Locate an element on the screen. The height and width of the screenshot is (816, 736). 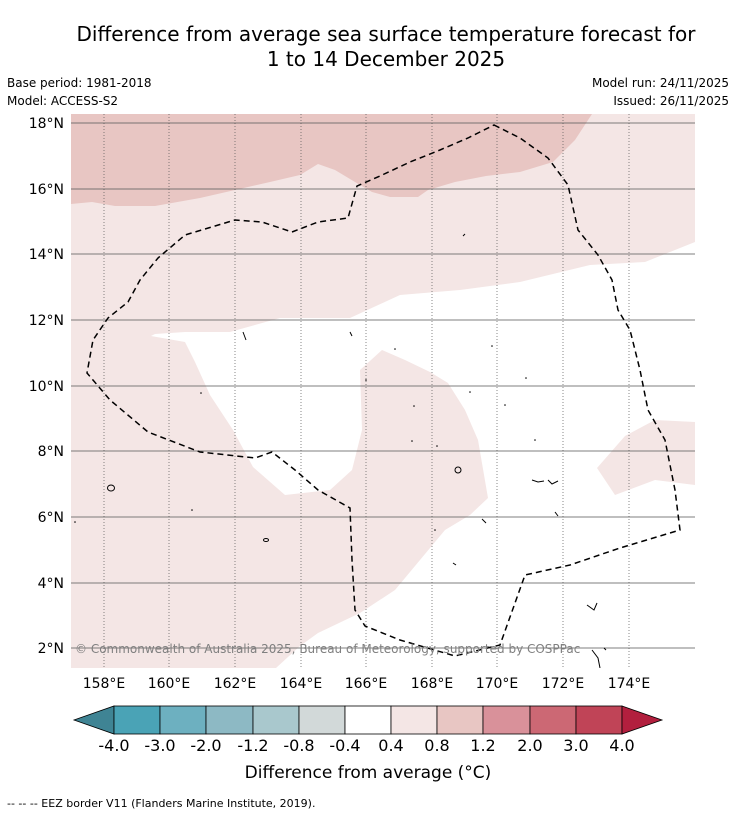
model-run: Model run: 24/11/2025 is located at coordinates (660, 83).